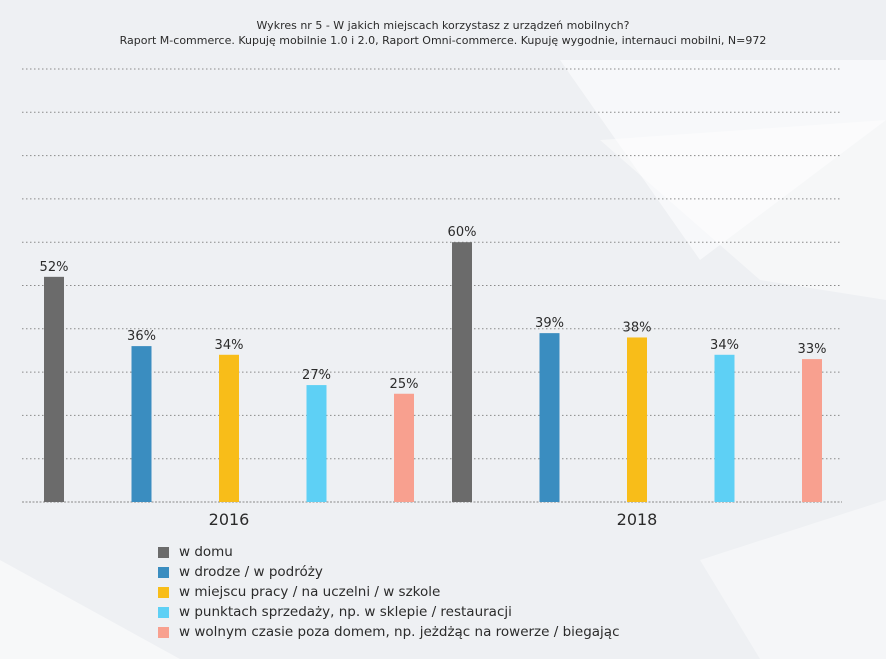 The height and width of the screenshot is (659, 886). Describe the element at coordinates (310, 592) in the screenshot. I see `legend-label: w miejscu pracy / na uczelni / w szkole` at that location.